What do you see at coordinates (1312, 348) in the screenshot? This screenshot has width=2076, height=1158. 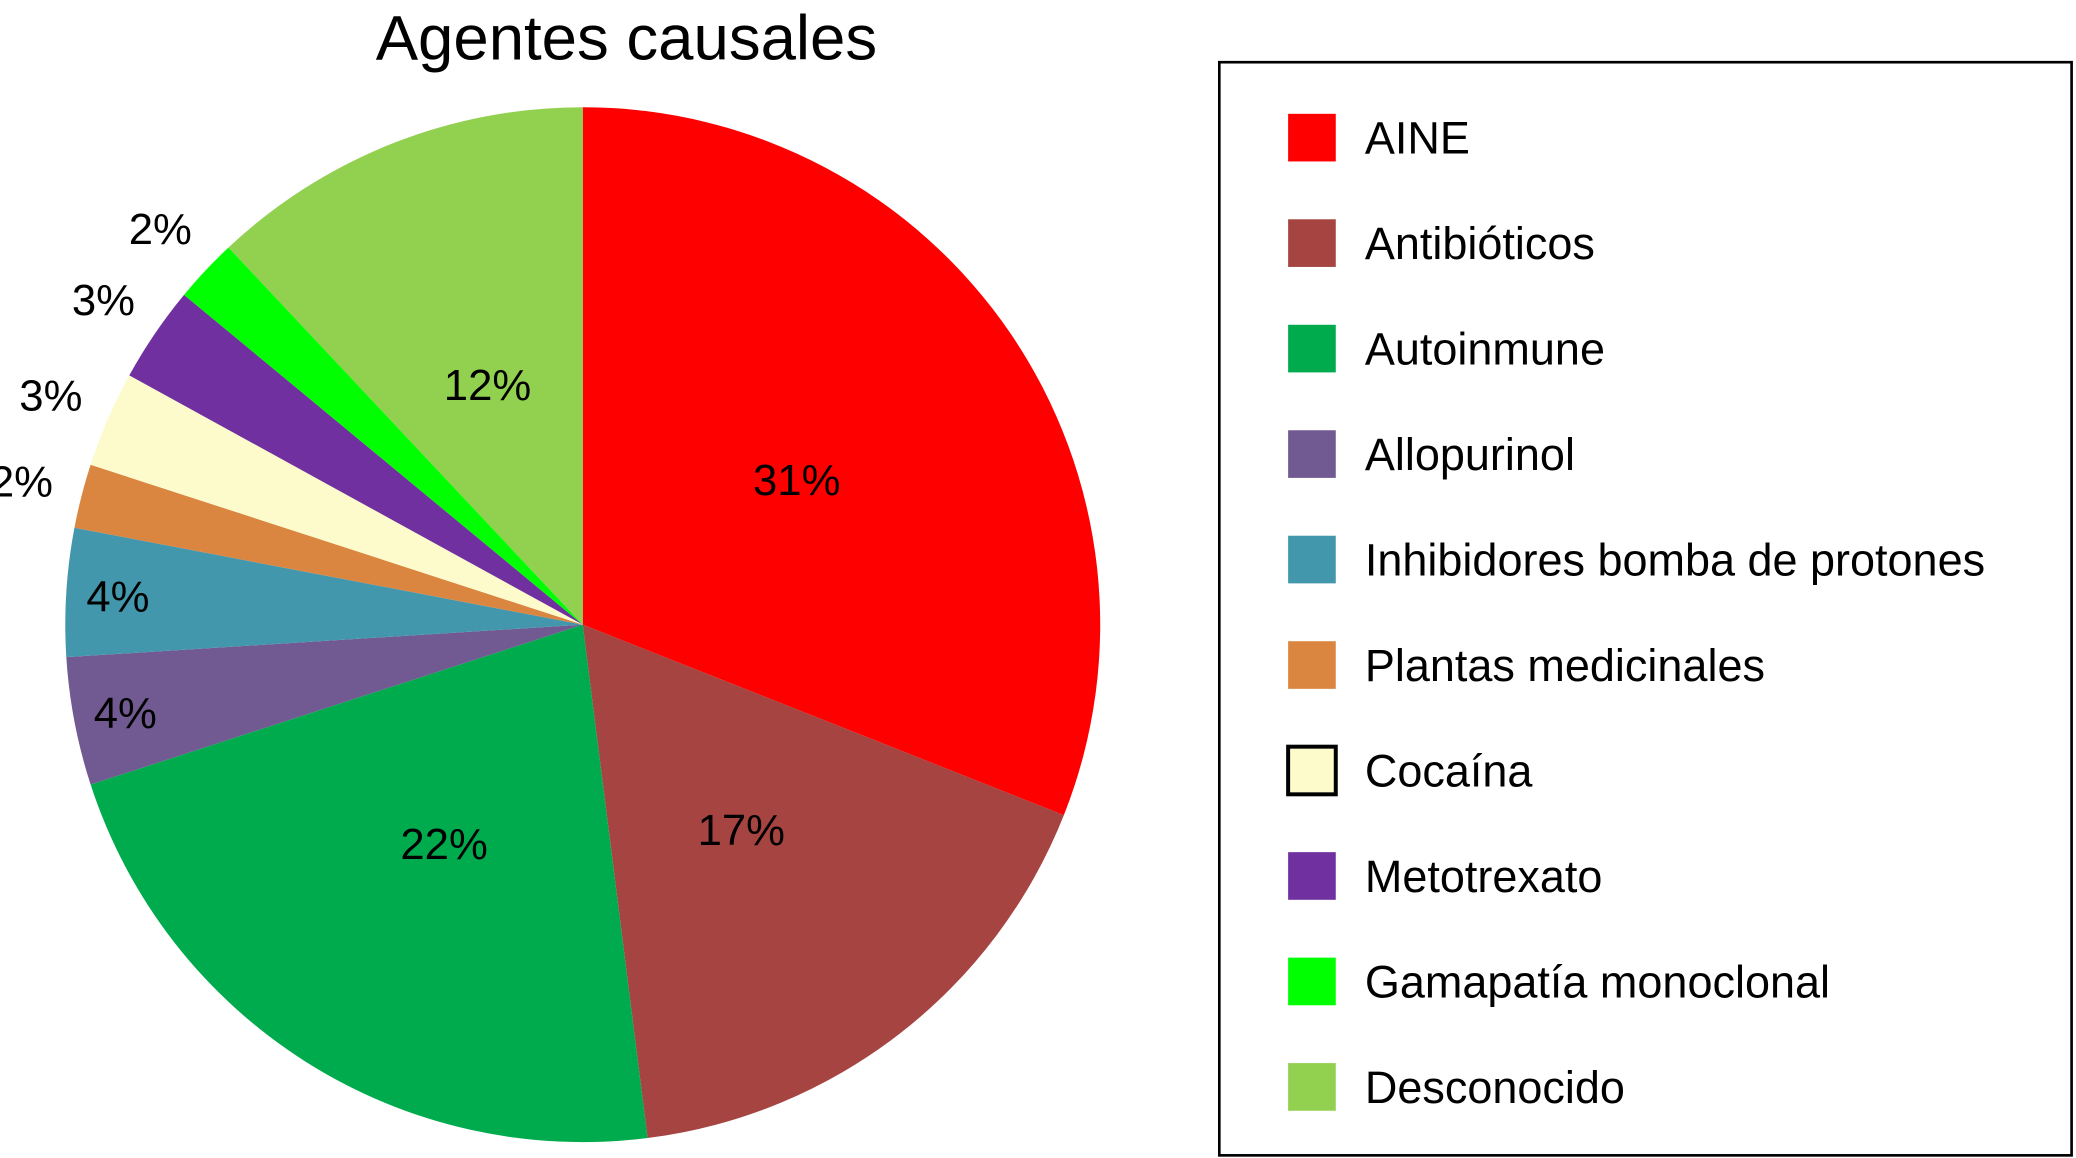 I see `legend-swatch-autoinmune` at bounding box center [1312, 348].